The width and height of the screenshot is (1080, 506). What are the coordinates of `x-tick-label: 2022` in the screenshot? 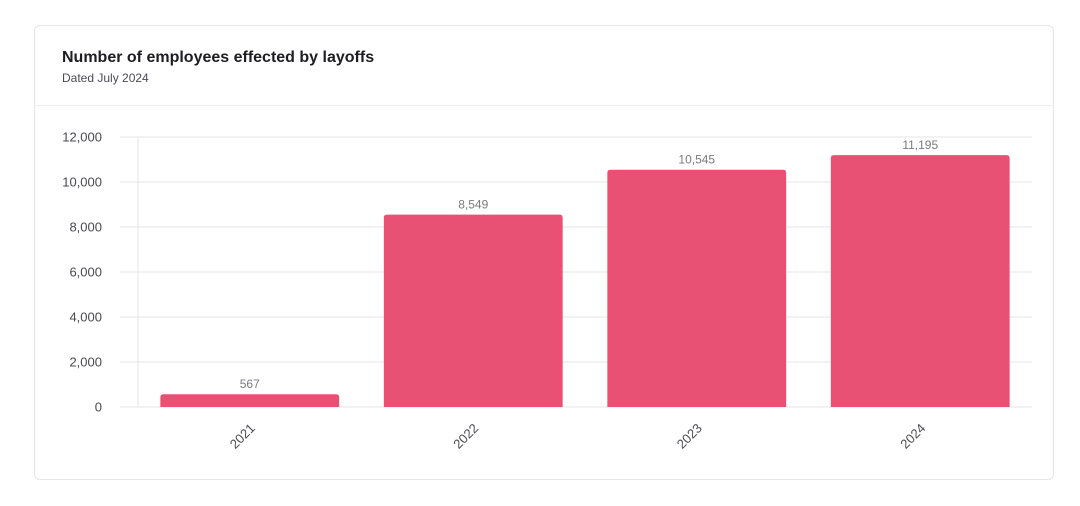 It's located at (465, 436).